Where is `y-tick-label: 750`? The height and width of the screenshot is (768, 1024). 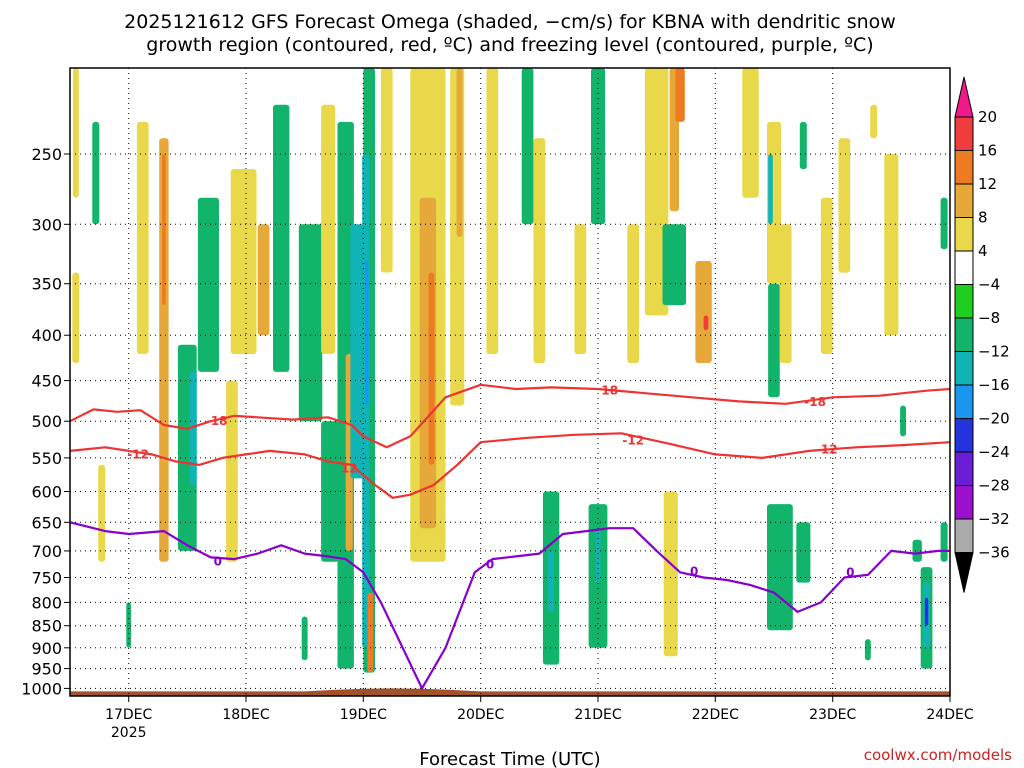 y-tick-label: 750 is located at coordinates (46, 578).